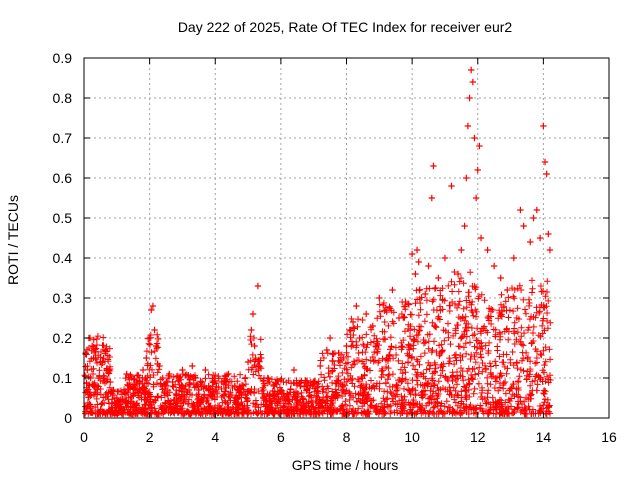  Describe the element at coordinates (13, 240) in the screenshot. I see `y-axis-label: ROTI / TECUs` at that location.